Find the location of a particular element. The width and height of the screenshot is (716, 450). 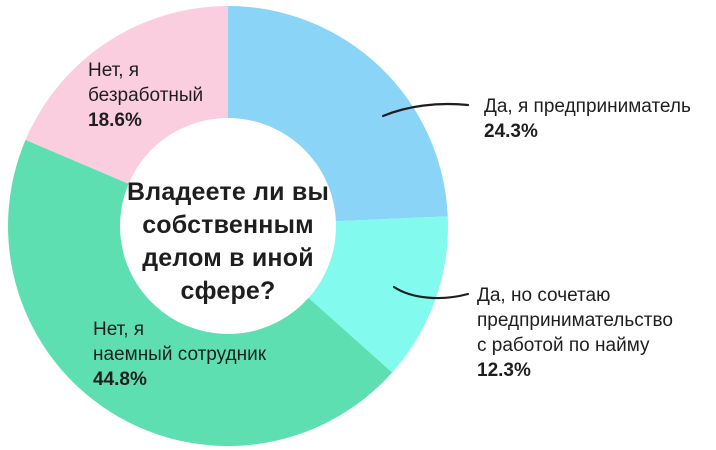

segment-label-unemployed: Нет, я безработный 18.6% is located at coordinates (145, 95).